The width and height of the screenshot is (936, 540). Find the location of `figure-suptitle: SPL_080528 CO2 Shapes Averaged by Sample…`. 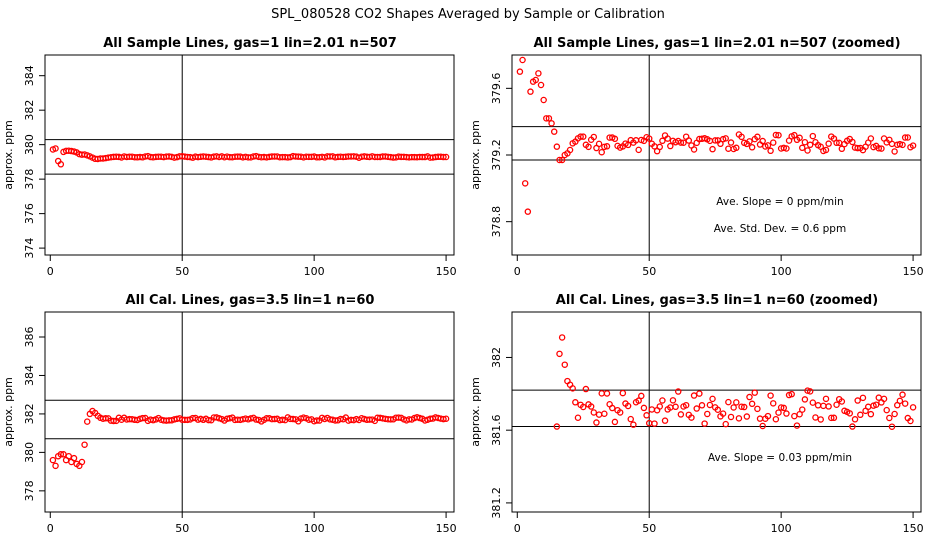

figure-suptitle: SPL_080528 CO2 Shapes Averaged by Sample… is located at coordinates (468, 14).